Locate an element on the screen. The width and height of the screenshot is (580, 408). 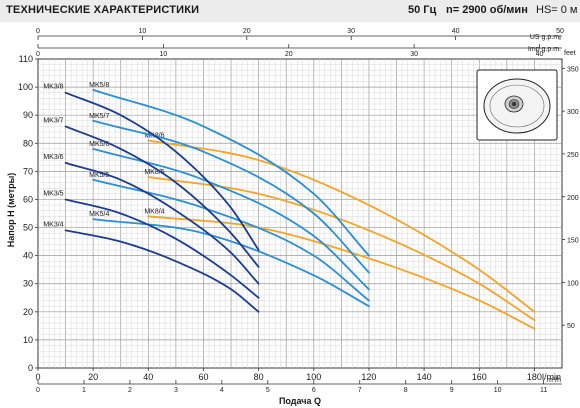
m3h-tick-label: 1 is located at coordinates (84, 390).